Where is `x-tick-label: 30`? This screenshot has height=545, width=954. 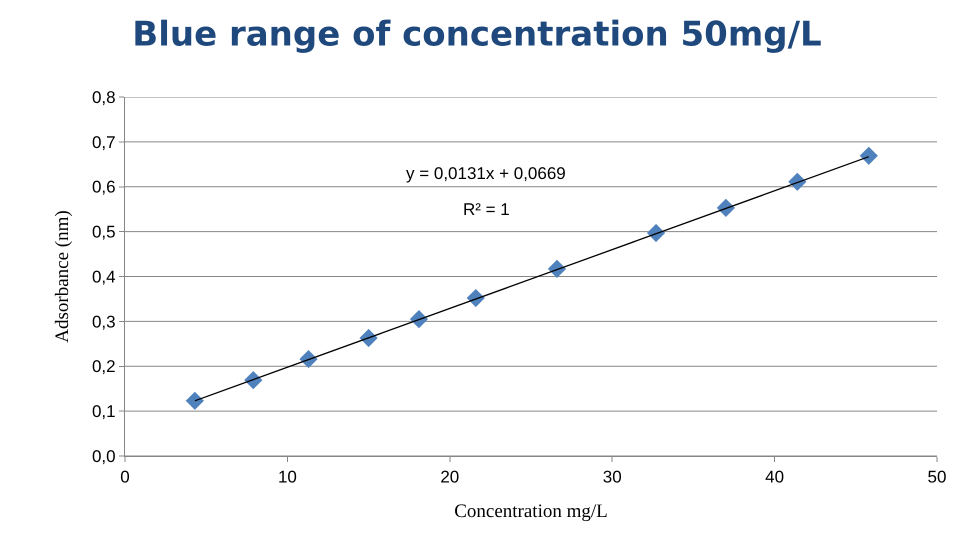 x-tick-label: 30 is located at coordinates (612, 476).